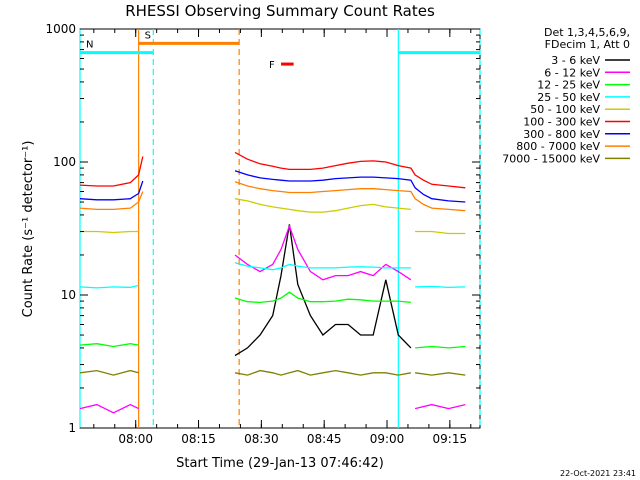  I want to click on legend-label-0: 3 - 6 keV, so click(575, 60).